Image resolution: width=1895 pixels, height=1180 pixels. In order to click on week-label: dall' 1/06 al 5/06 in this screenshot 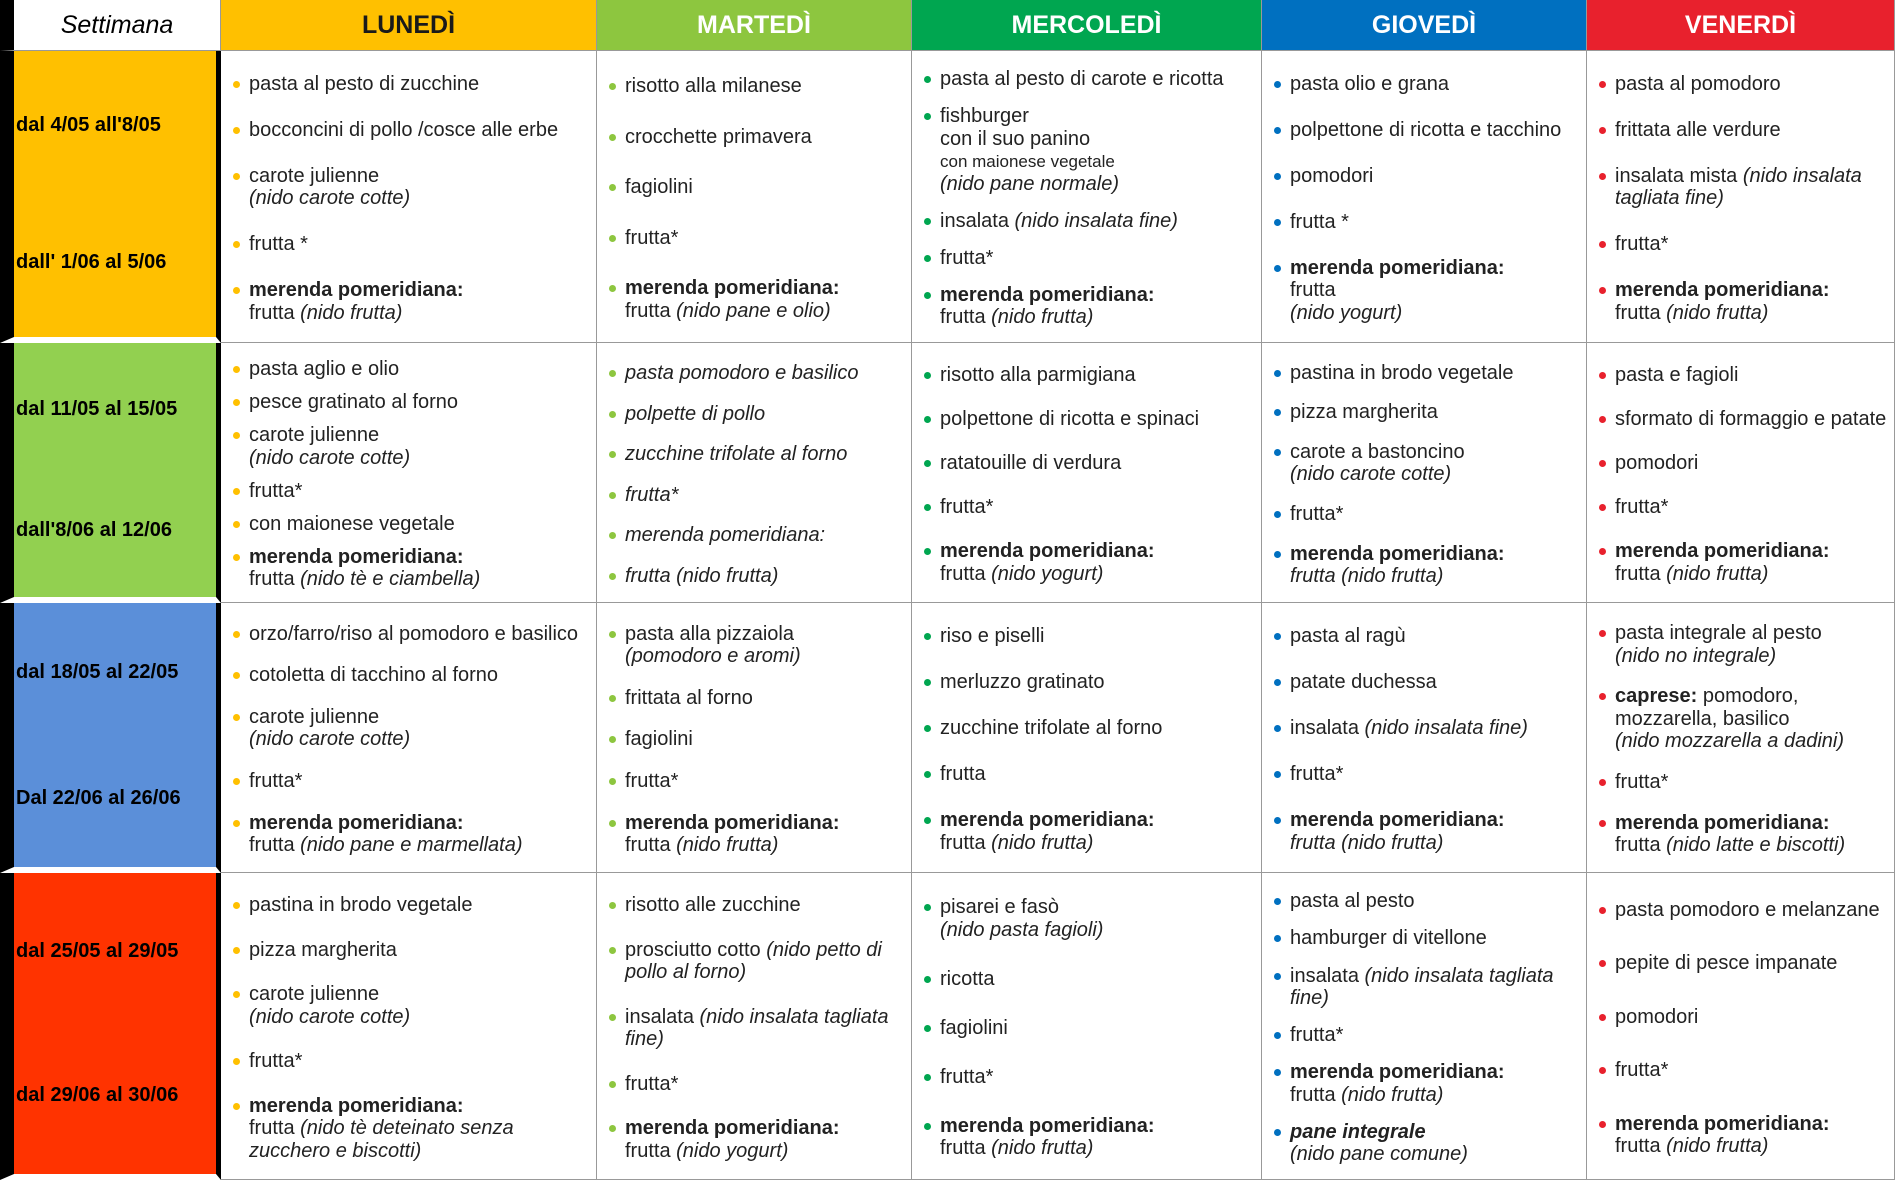, I will do `click(91, 262)`.